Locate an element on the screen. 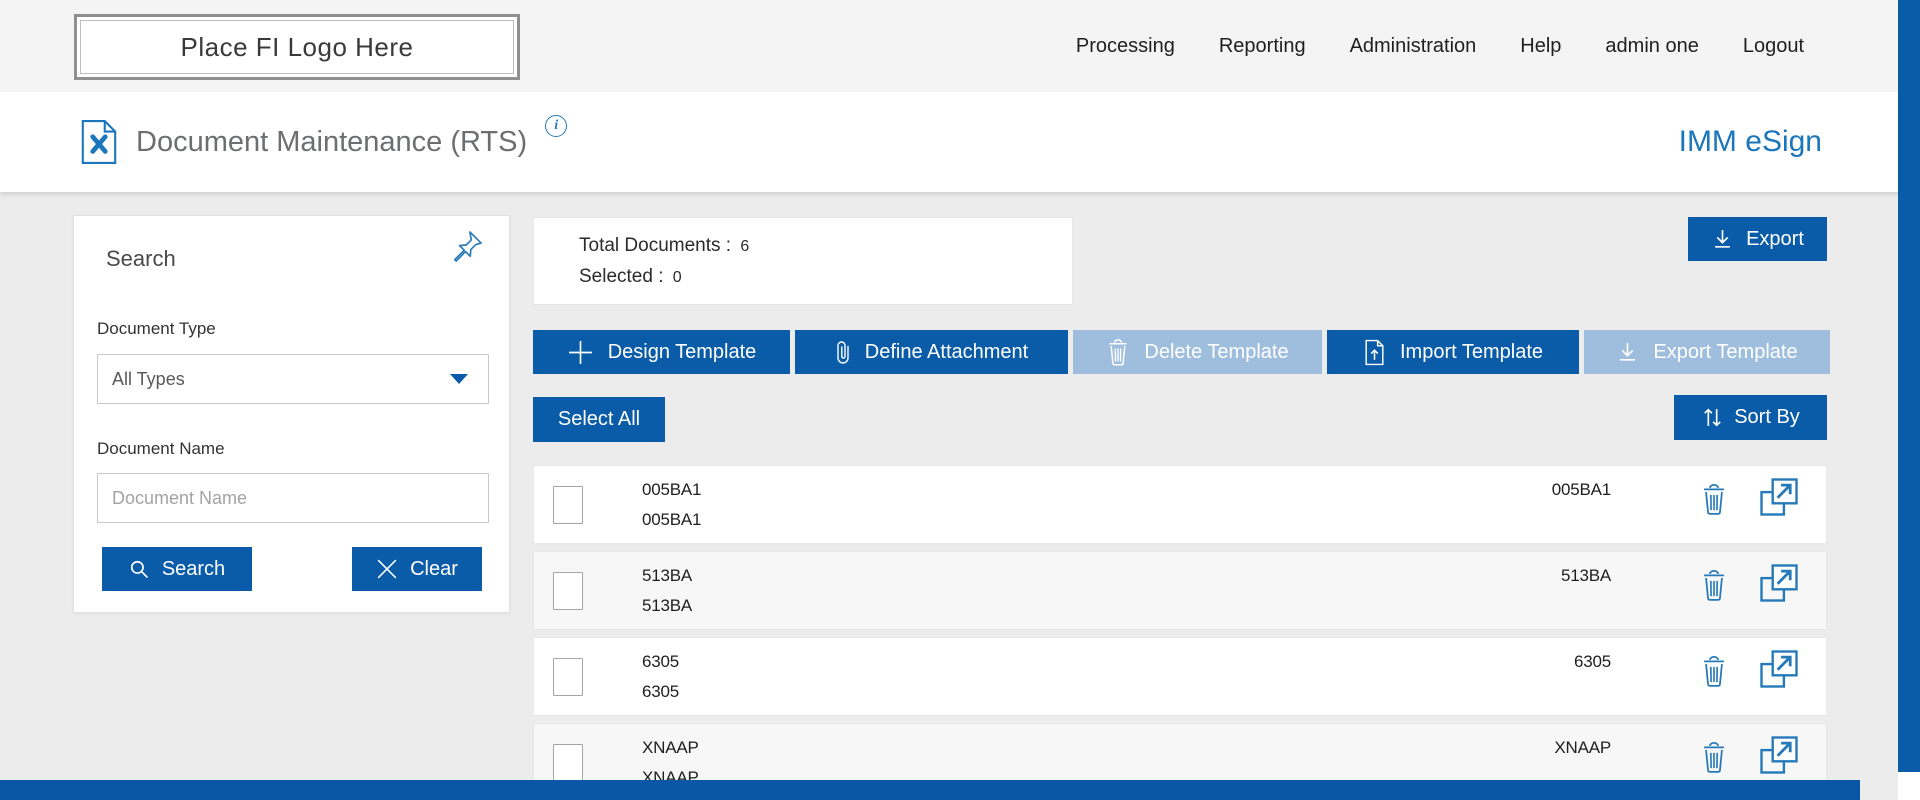 Image resolution: width=1920 pixels, height=800 pixels. footer-bar is located at coordinates (930, 790).